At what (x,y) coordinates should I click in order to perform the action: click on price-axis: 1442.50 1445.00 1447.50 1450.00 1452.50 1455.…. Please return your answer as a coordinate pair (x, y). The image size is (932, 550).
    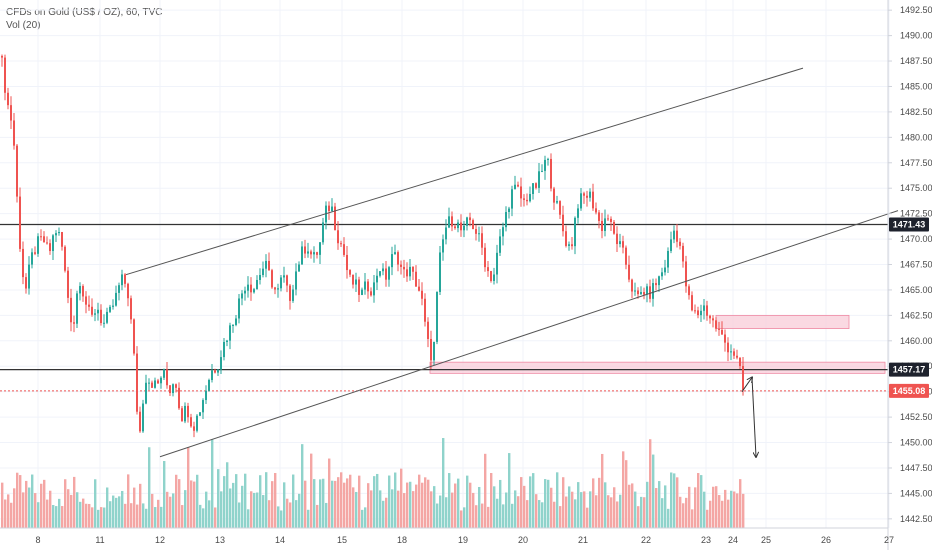
    Looking at the image, I should click on (909, 275).